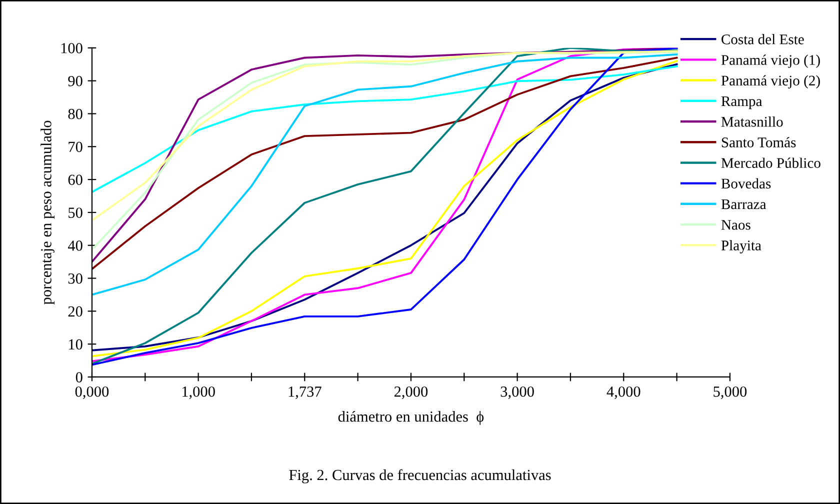  What do you see at coordinates (517, 392) in the screenshot?
I see `x-tick-label: 3,000` at bounding box center [517, 392].